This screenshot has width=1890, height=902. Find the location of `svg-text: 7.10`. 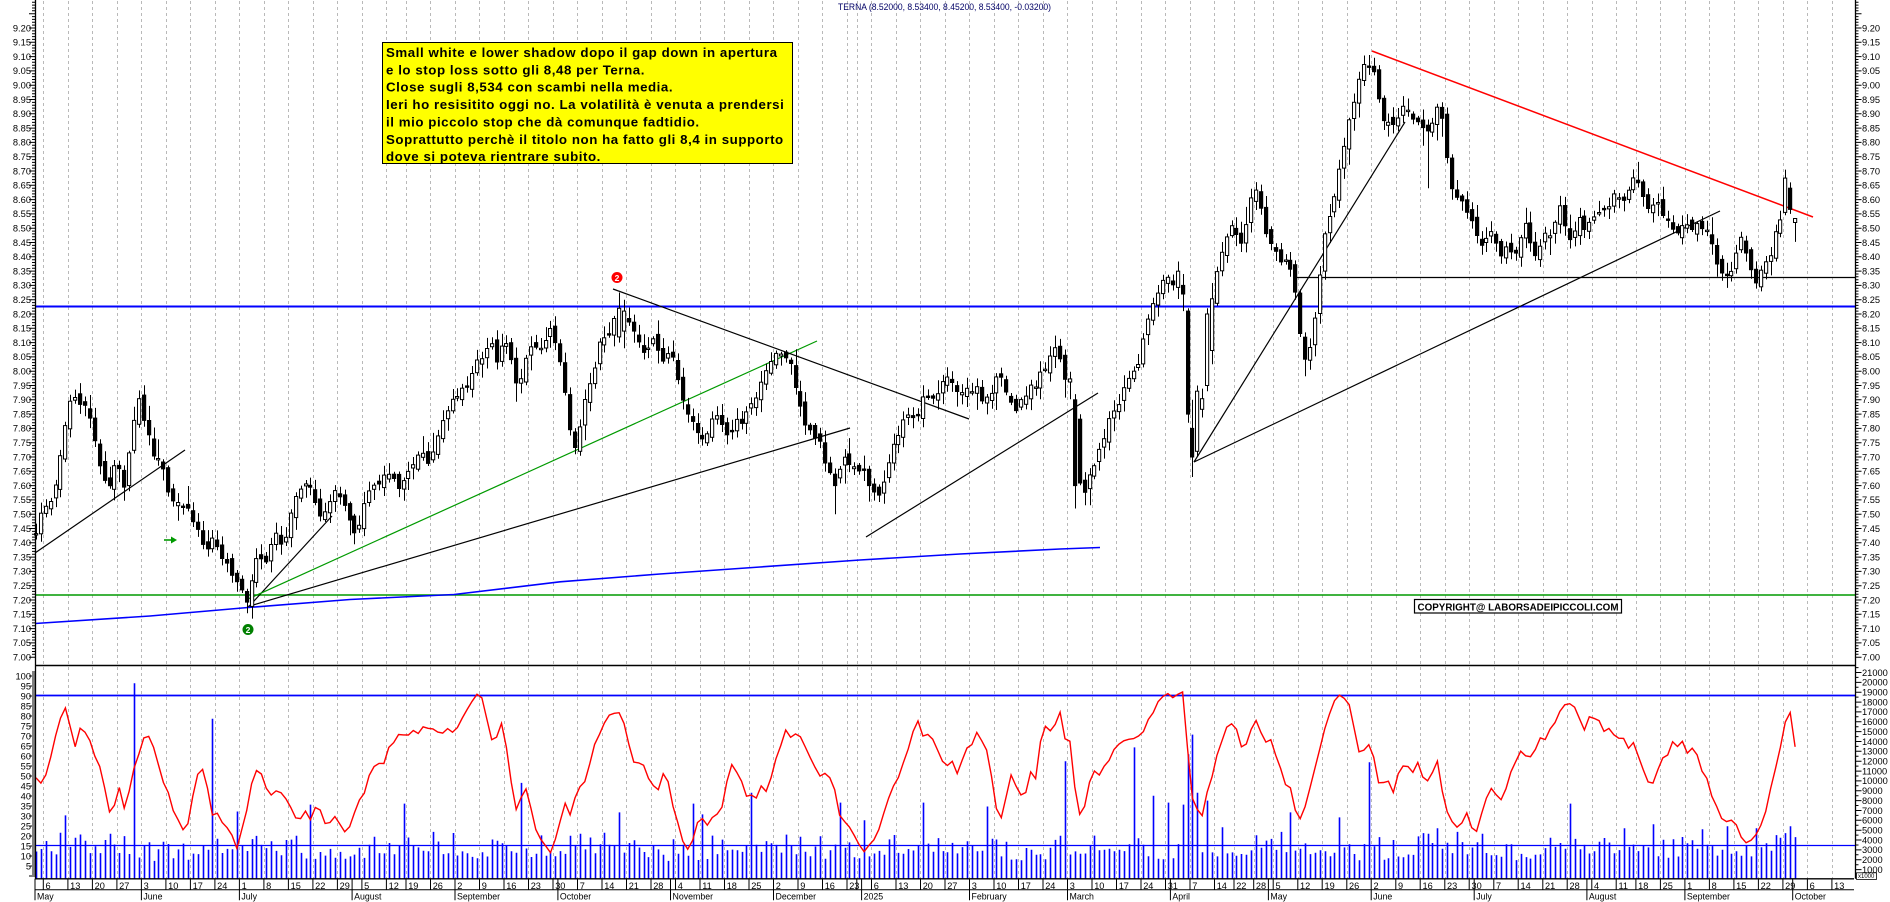

svg-text: 7.10 is located at coordinates (1871, 629).